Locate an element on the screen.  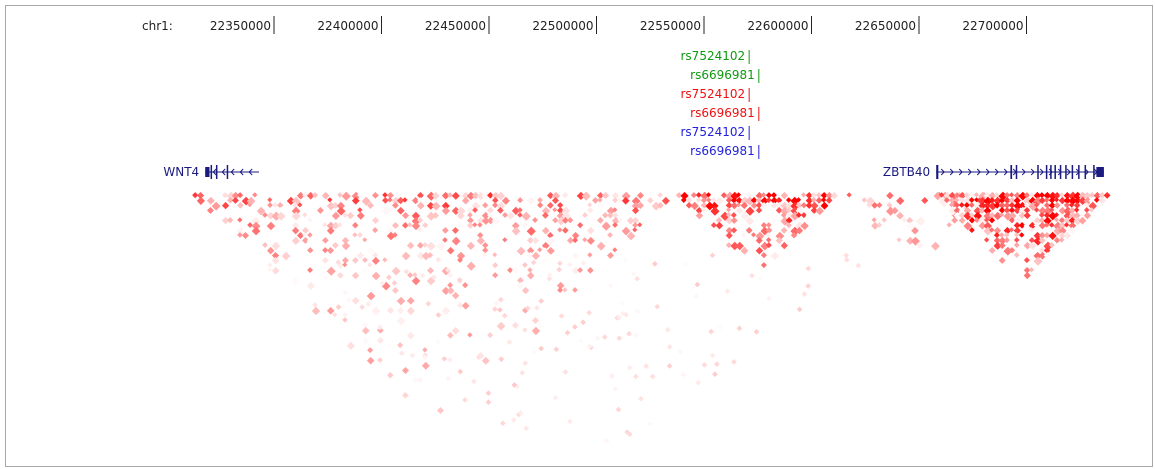
gene-model-zbtb40: ZBTB40 is located at coordinates (993, 172).